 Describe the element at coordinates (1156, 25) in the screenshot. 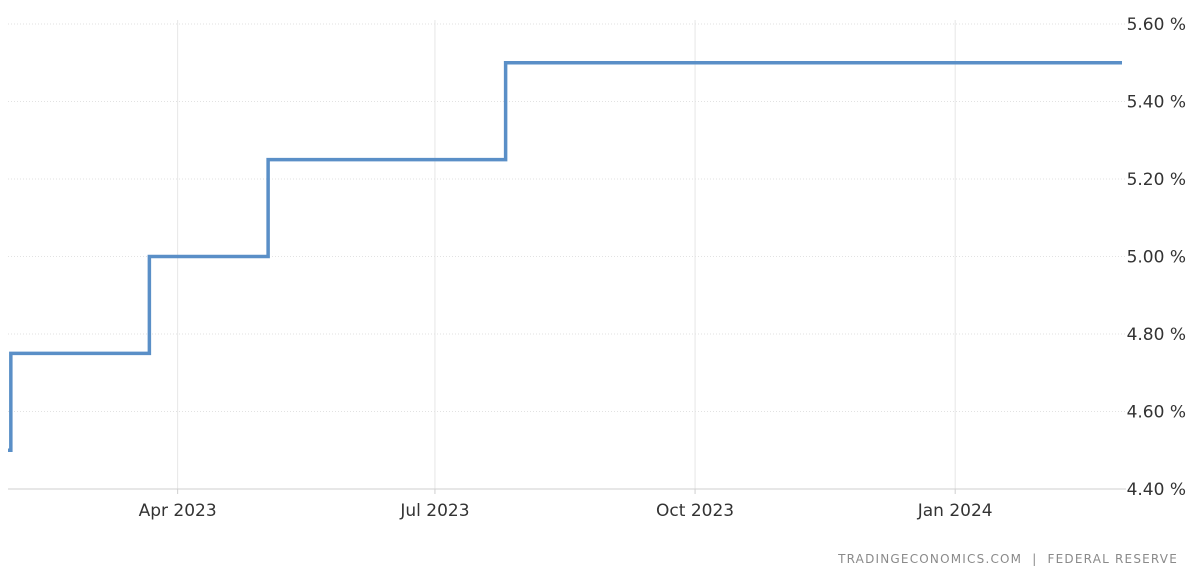

I see `y-tick-label: 5.60 %` at that location.